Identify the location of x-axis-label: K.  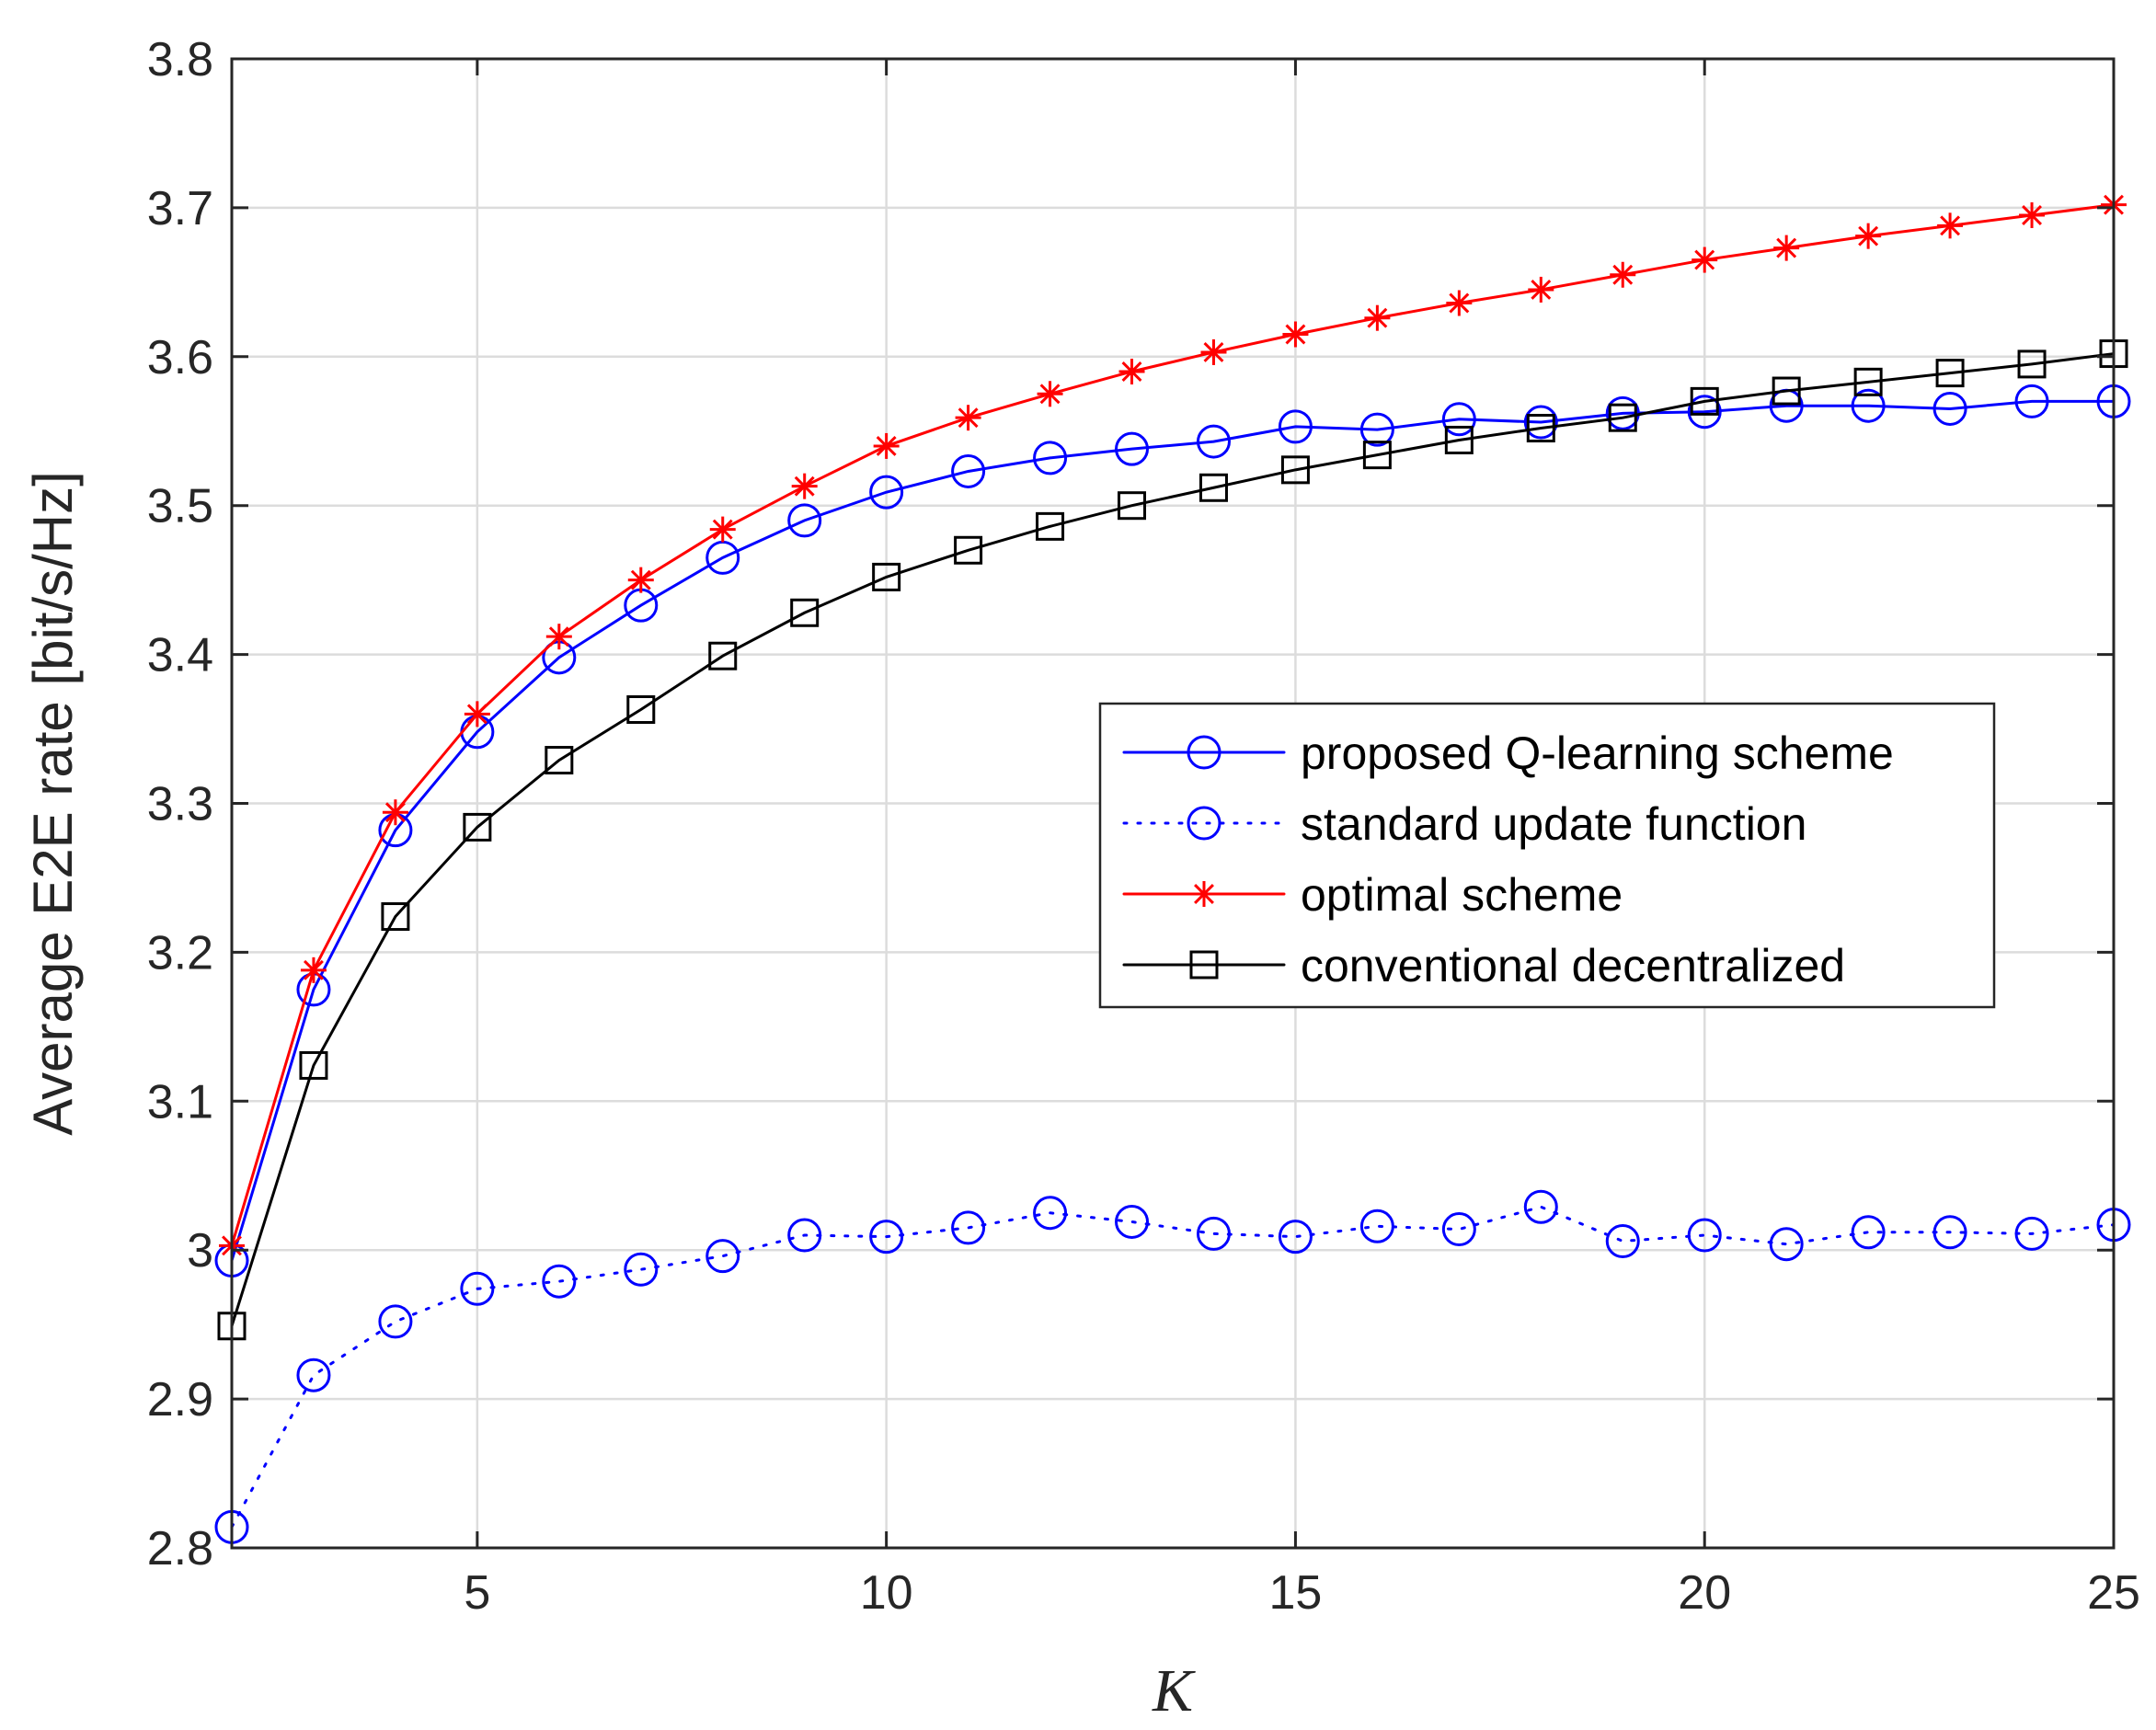
(1174, 1690).